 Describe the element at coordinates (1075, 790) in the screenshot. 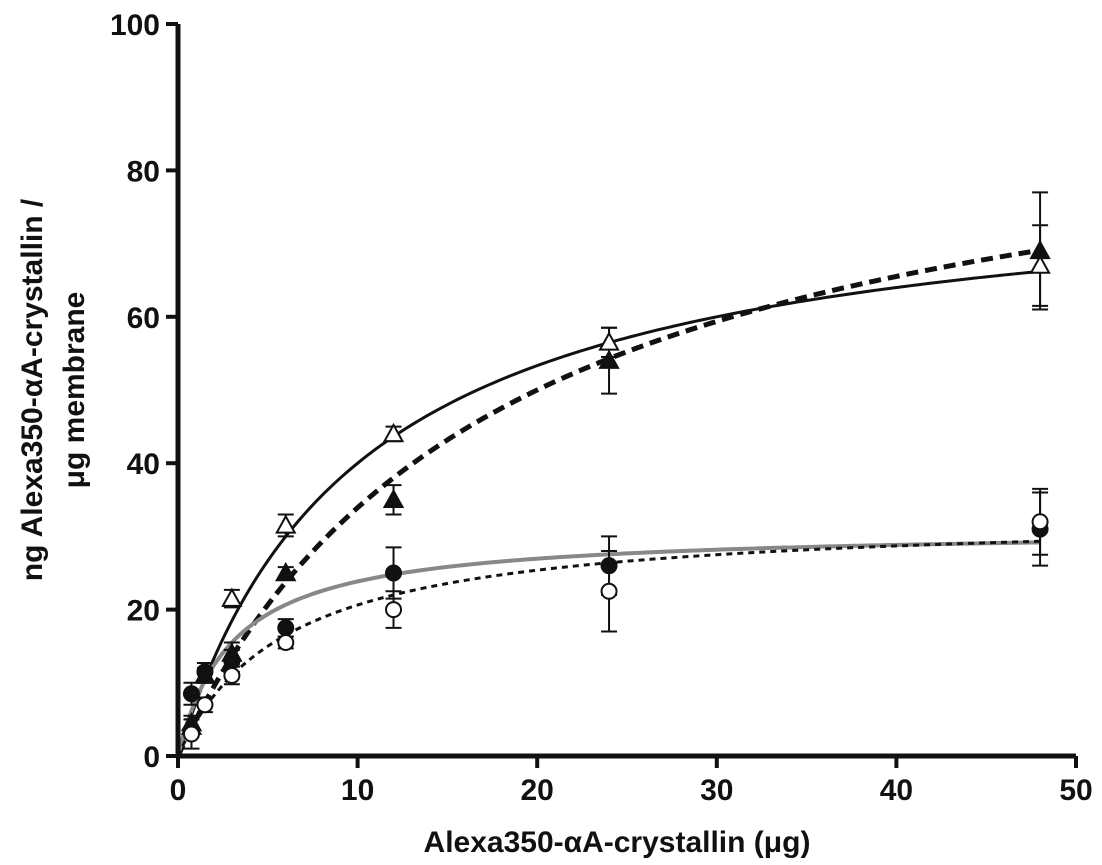

I see `x-tick-label: 50` at that location.